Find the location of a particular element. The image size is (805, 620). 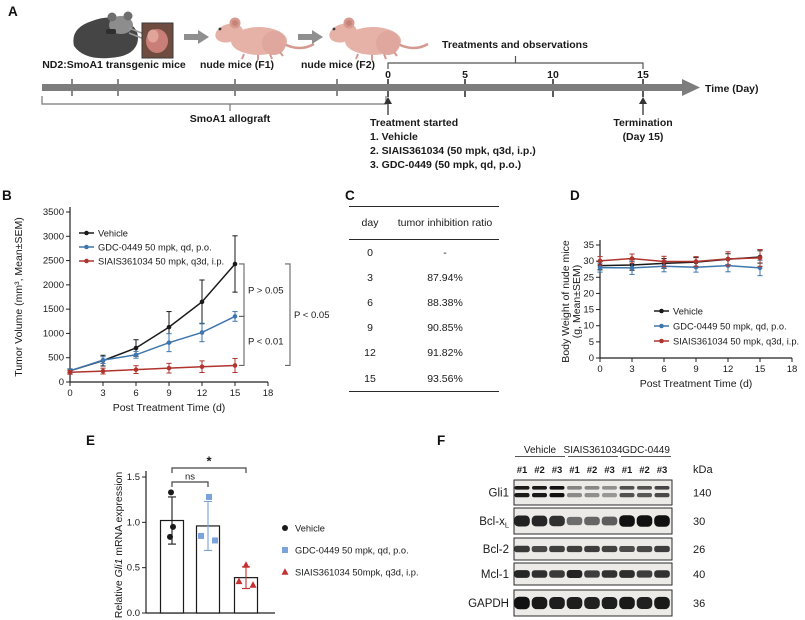

y-axis-title: (g, Mean±SEM) is located at coordinates (577, 301).